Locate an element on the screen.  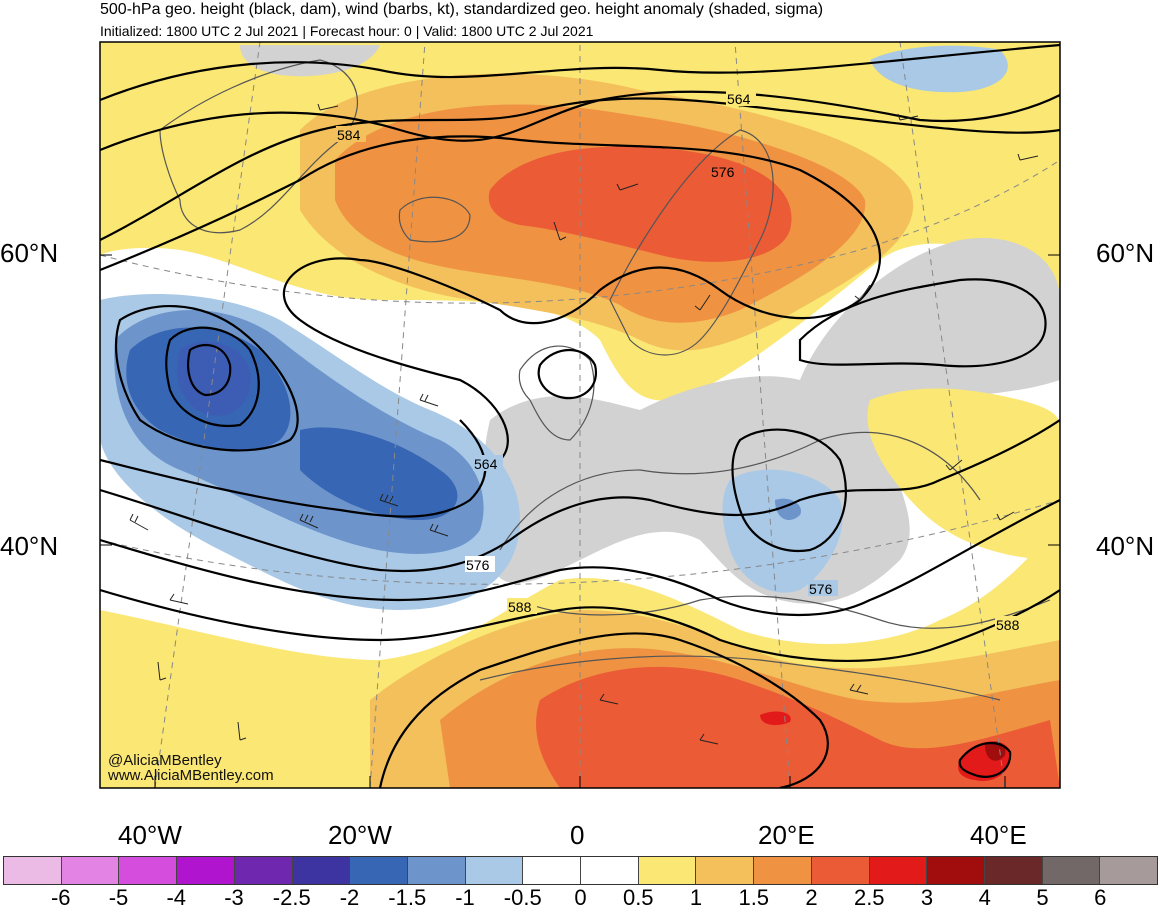
colorbar-label: -6 is located at coordinates (60, 897).